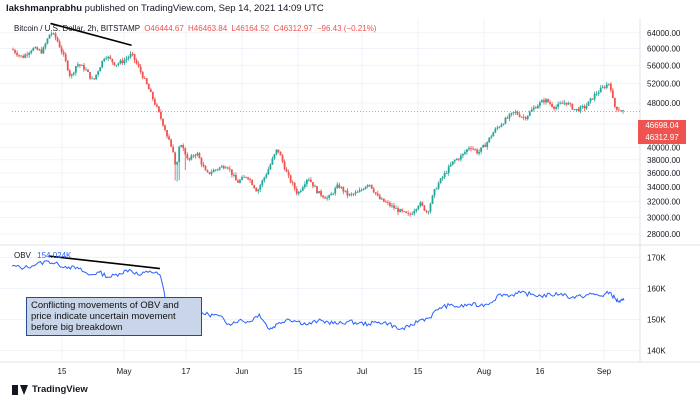 The height and width of the screenshot is (408, 700). What do you see at coordinates (164, 28) in the screenshot?
I see `ohlc-open: O46444.67` at bounding box center [164, 28].